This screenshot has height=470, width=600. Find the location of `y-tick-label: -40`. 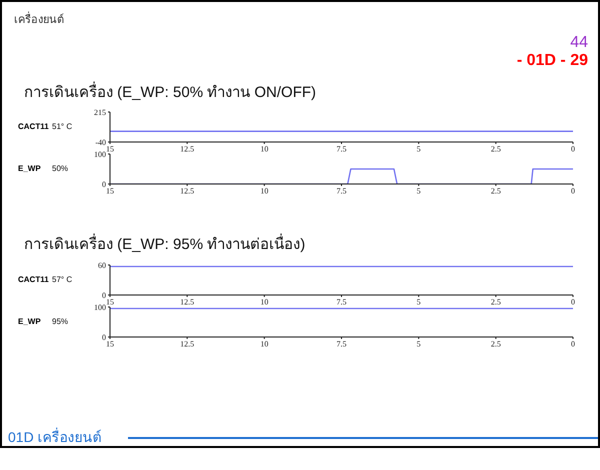

y-tick-label: -40 is located at coordinates (100, 142).